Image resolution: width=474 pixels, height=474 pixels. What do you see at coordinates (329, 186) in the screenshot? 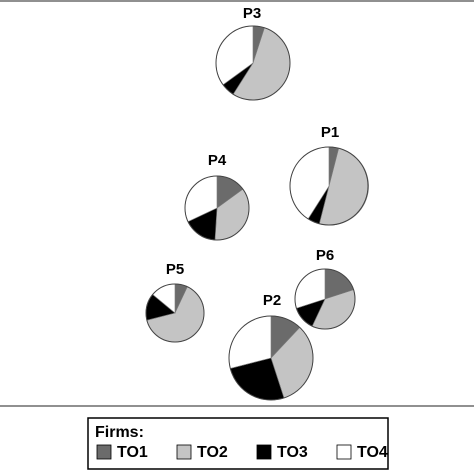
I see `pie-outline-p1` at bounding box center [329, 186].